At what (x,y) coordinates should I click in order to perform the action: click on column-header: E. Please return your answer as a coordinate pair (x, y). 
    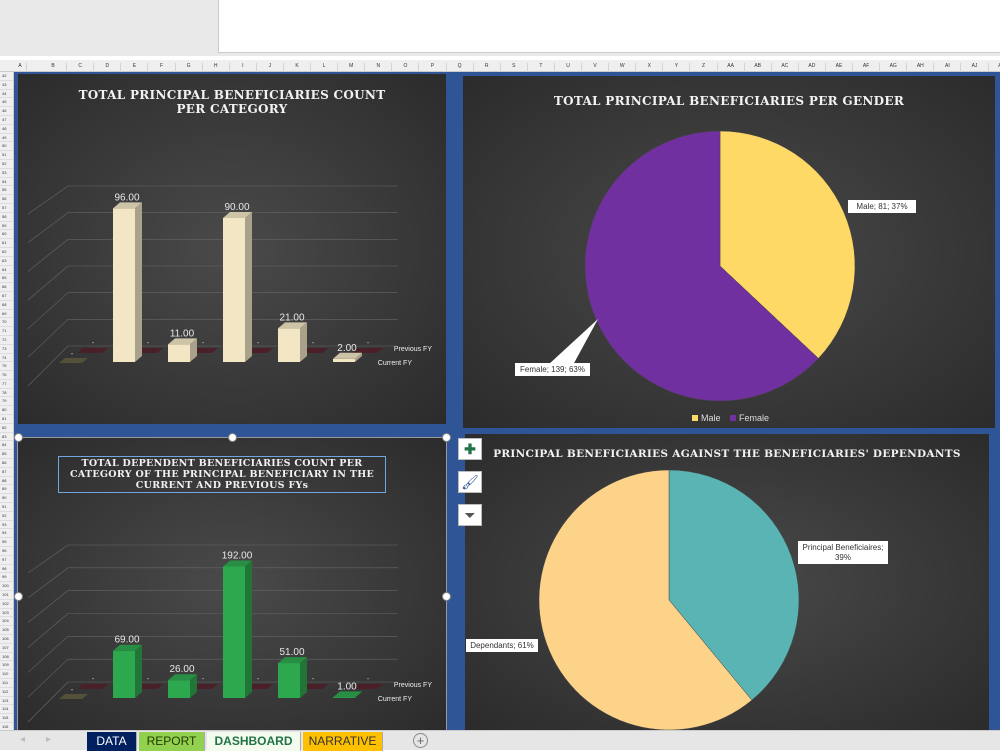
    Looking at the image, I should click on (135, 67).